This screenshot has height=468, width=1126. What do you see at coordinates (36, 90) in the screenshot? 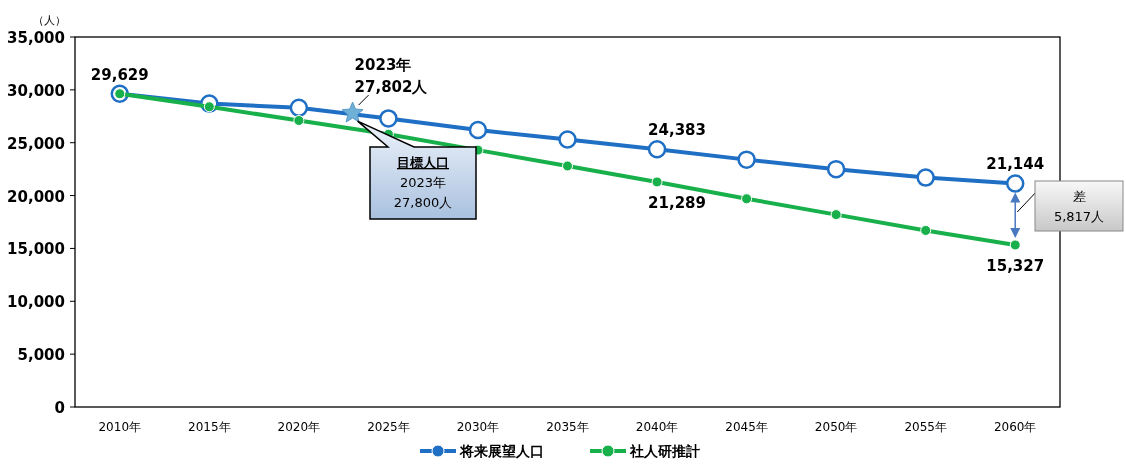
I see `y-tick-label: 30,000` at bounding box center [36, 90].